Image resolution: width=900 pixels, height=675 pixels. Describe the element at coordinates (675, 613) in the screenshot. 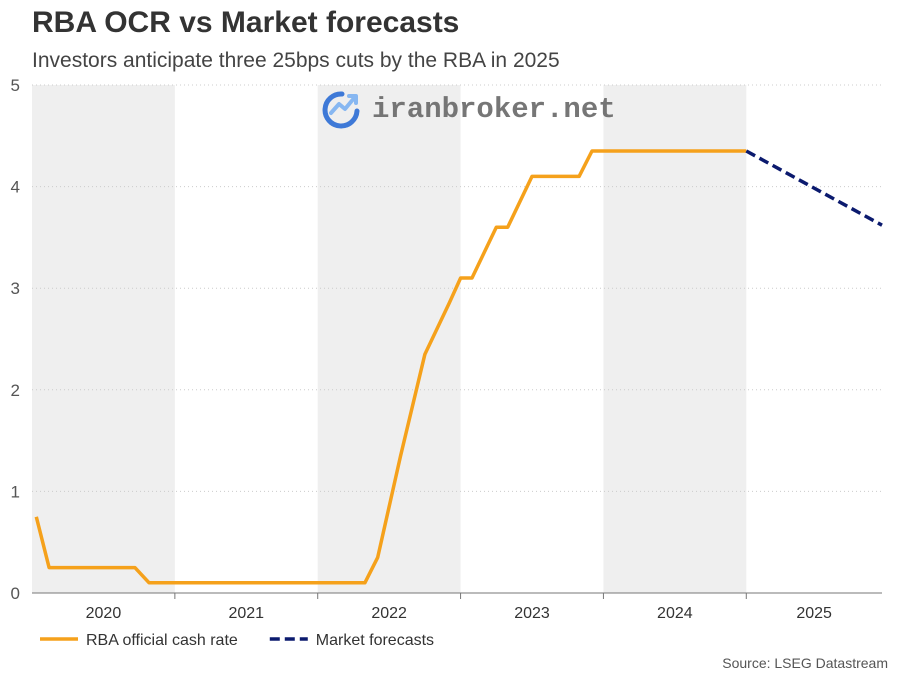

I see `x-tick-label-2024: 2024` at that location.